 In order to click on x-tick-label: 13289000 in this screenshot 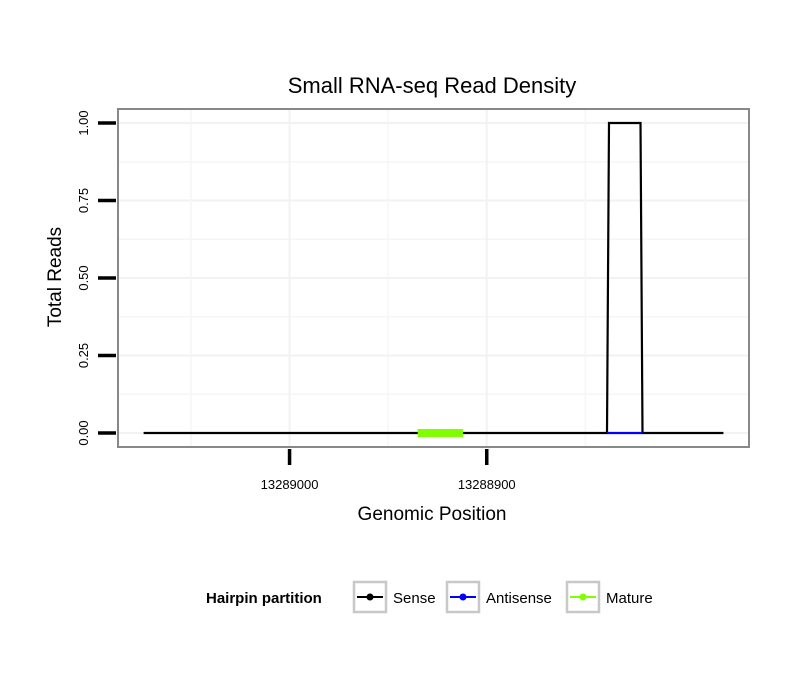, I will do `click(290, 484)`.